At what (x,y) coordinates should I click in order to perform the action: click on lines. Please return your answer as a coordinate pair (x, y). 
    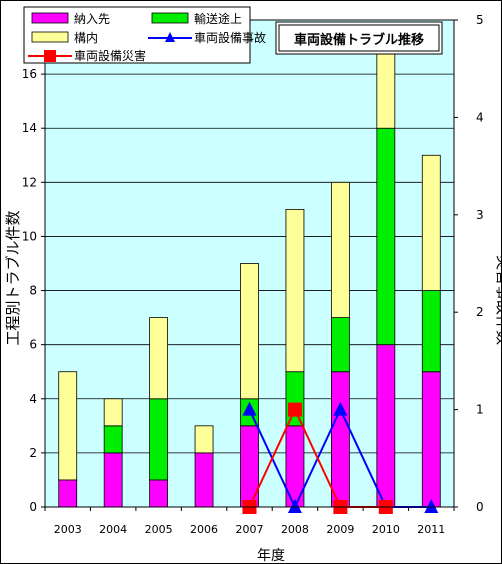
    Looking at the image, I should click on (340, 457).